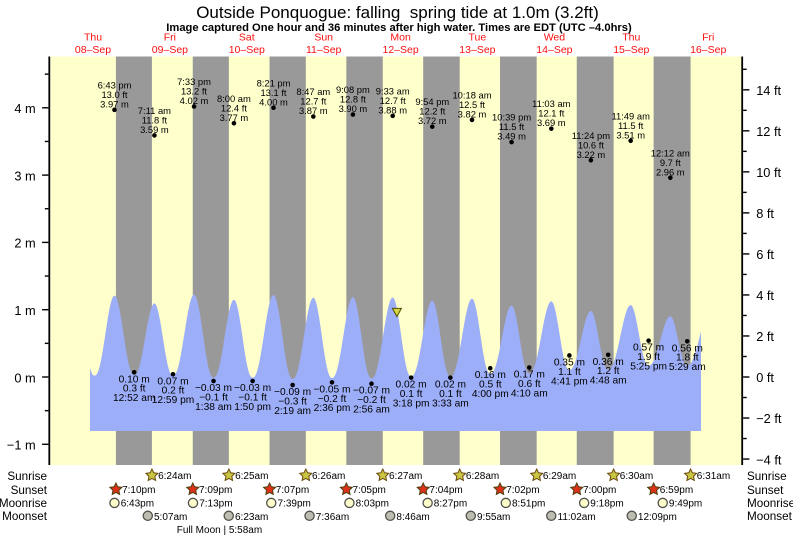 This screenshot has width=793, height=539. What do you see at coordinates (529, 375) in the screenshot?
I see `svg-text: 0.17 m` at bounding box center [529, 375].